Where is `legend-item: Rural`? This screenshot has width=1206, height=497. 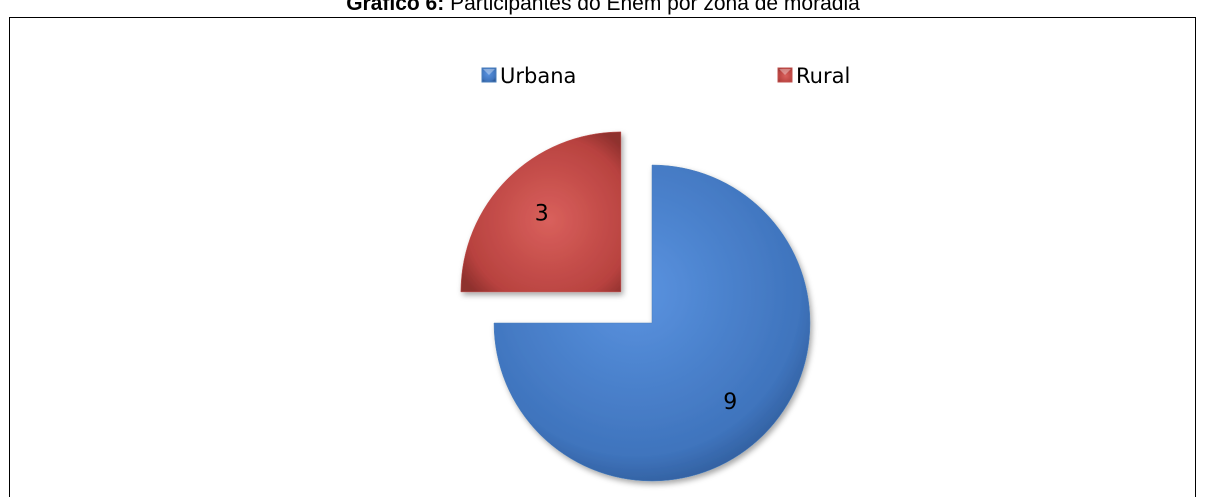 legend-item: Rural is located at coordinates (813, 76).